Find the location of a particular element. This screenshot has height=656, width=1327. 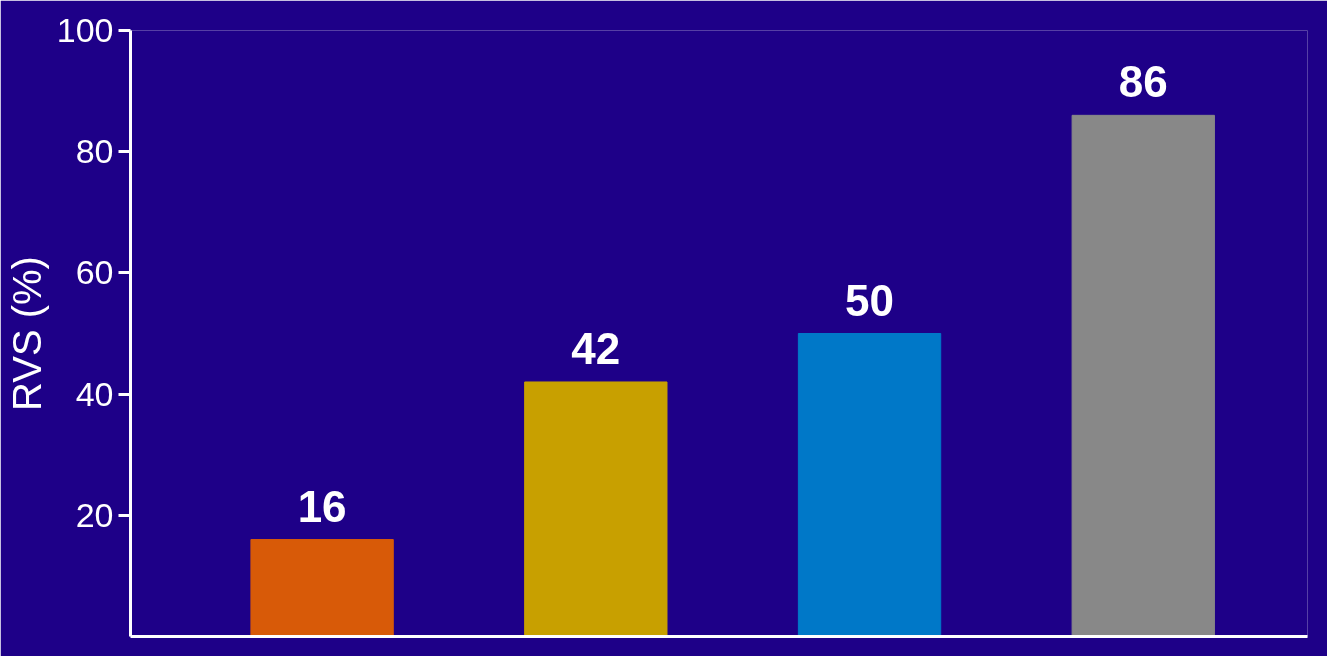

y-tick-label: 100 is located at coordinates (85, 30).